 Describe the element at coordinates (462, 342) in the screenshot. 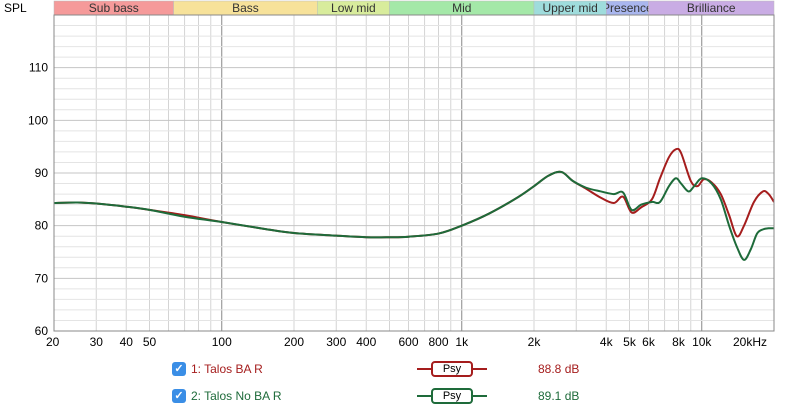

I see `x-tick-label: 1k` at that location.